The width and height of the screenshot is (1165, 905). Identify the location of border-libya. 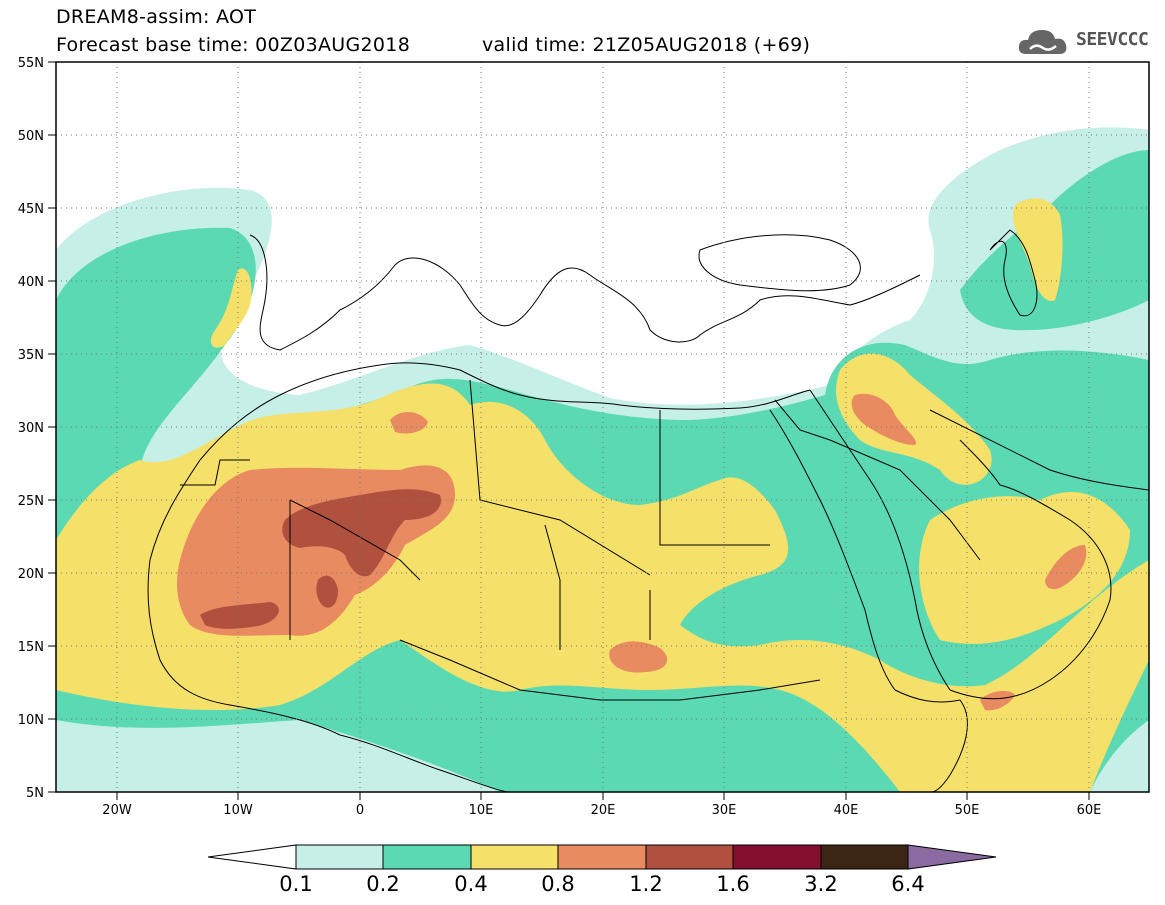
(560, 477).